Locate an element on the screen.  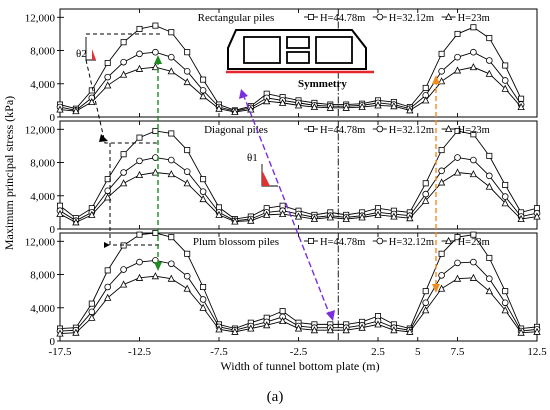
tunnel-cell-mid-top is located at coordinates (298, 42).